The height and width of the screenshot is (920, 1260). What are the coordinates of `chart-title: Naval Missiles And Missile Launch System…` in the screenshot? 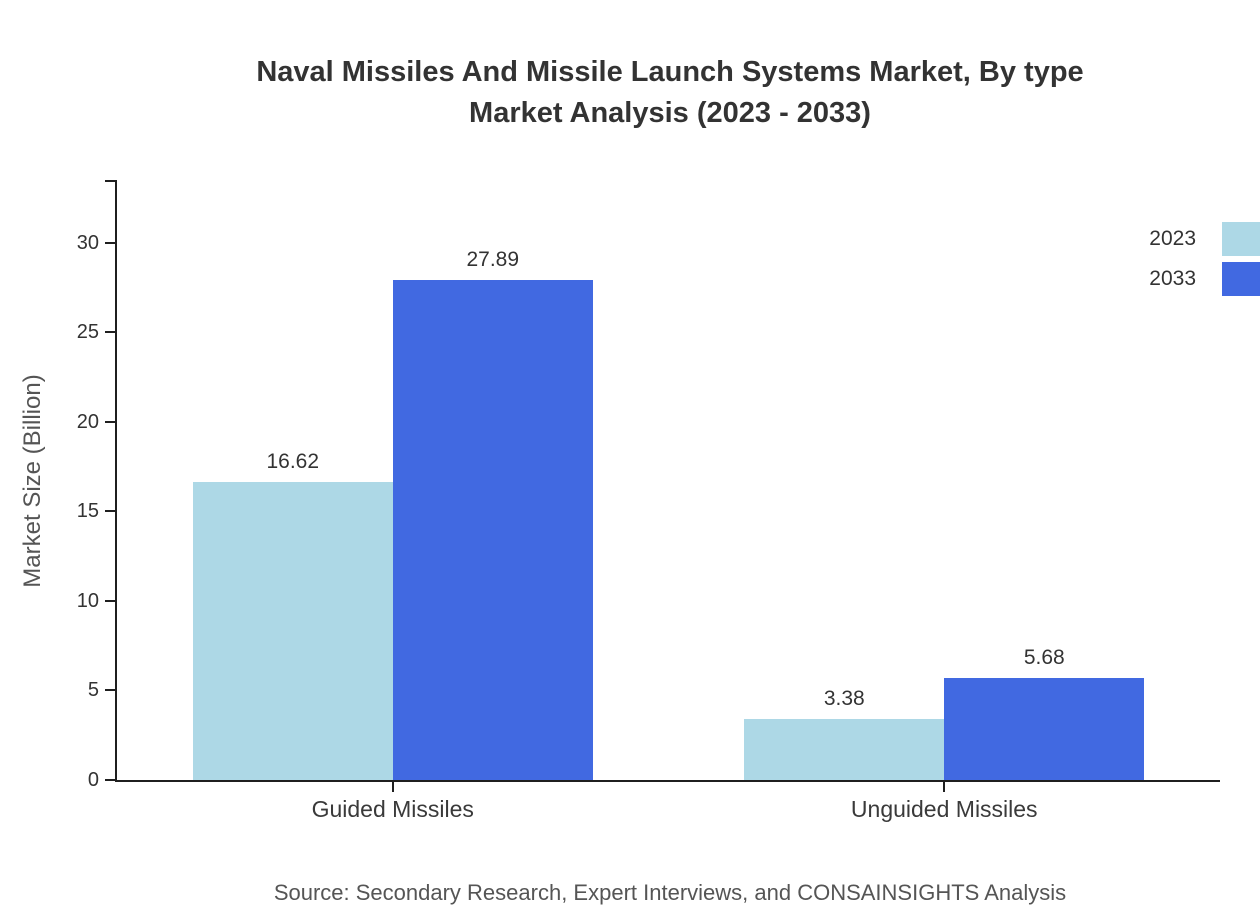 It's located at (670, 93).